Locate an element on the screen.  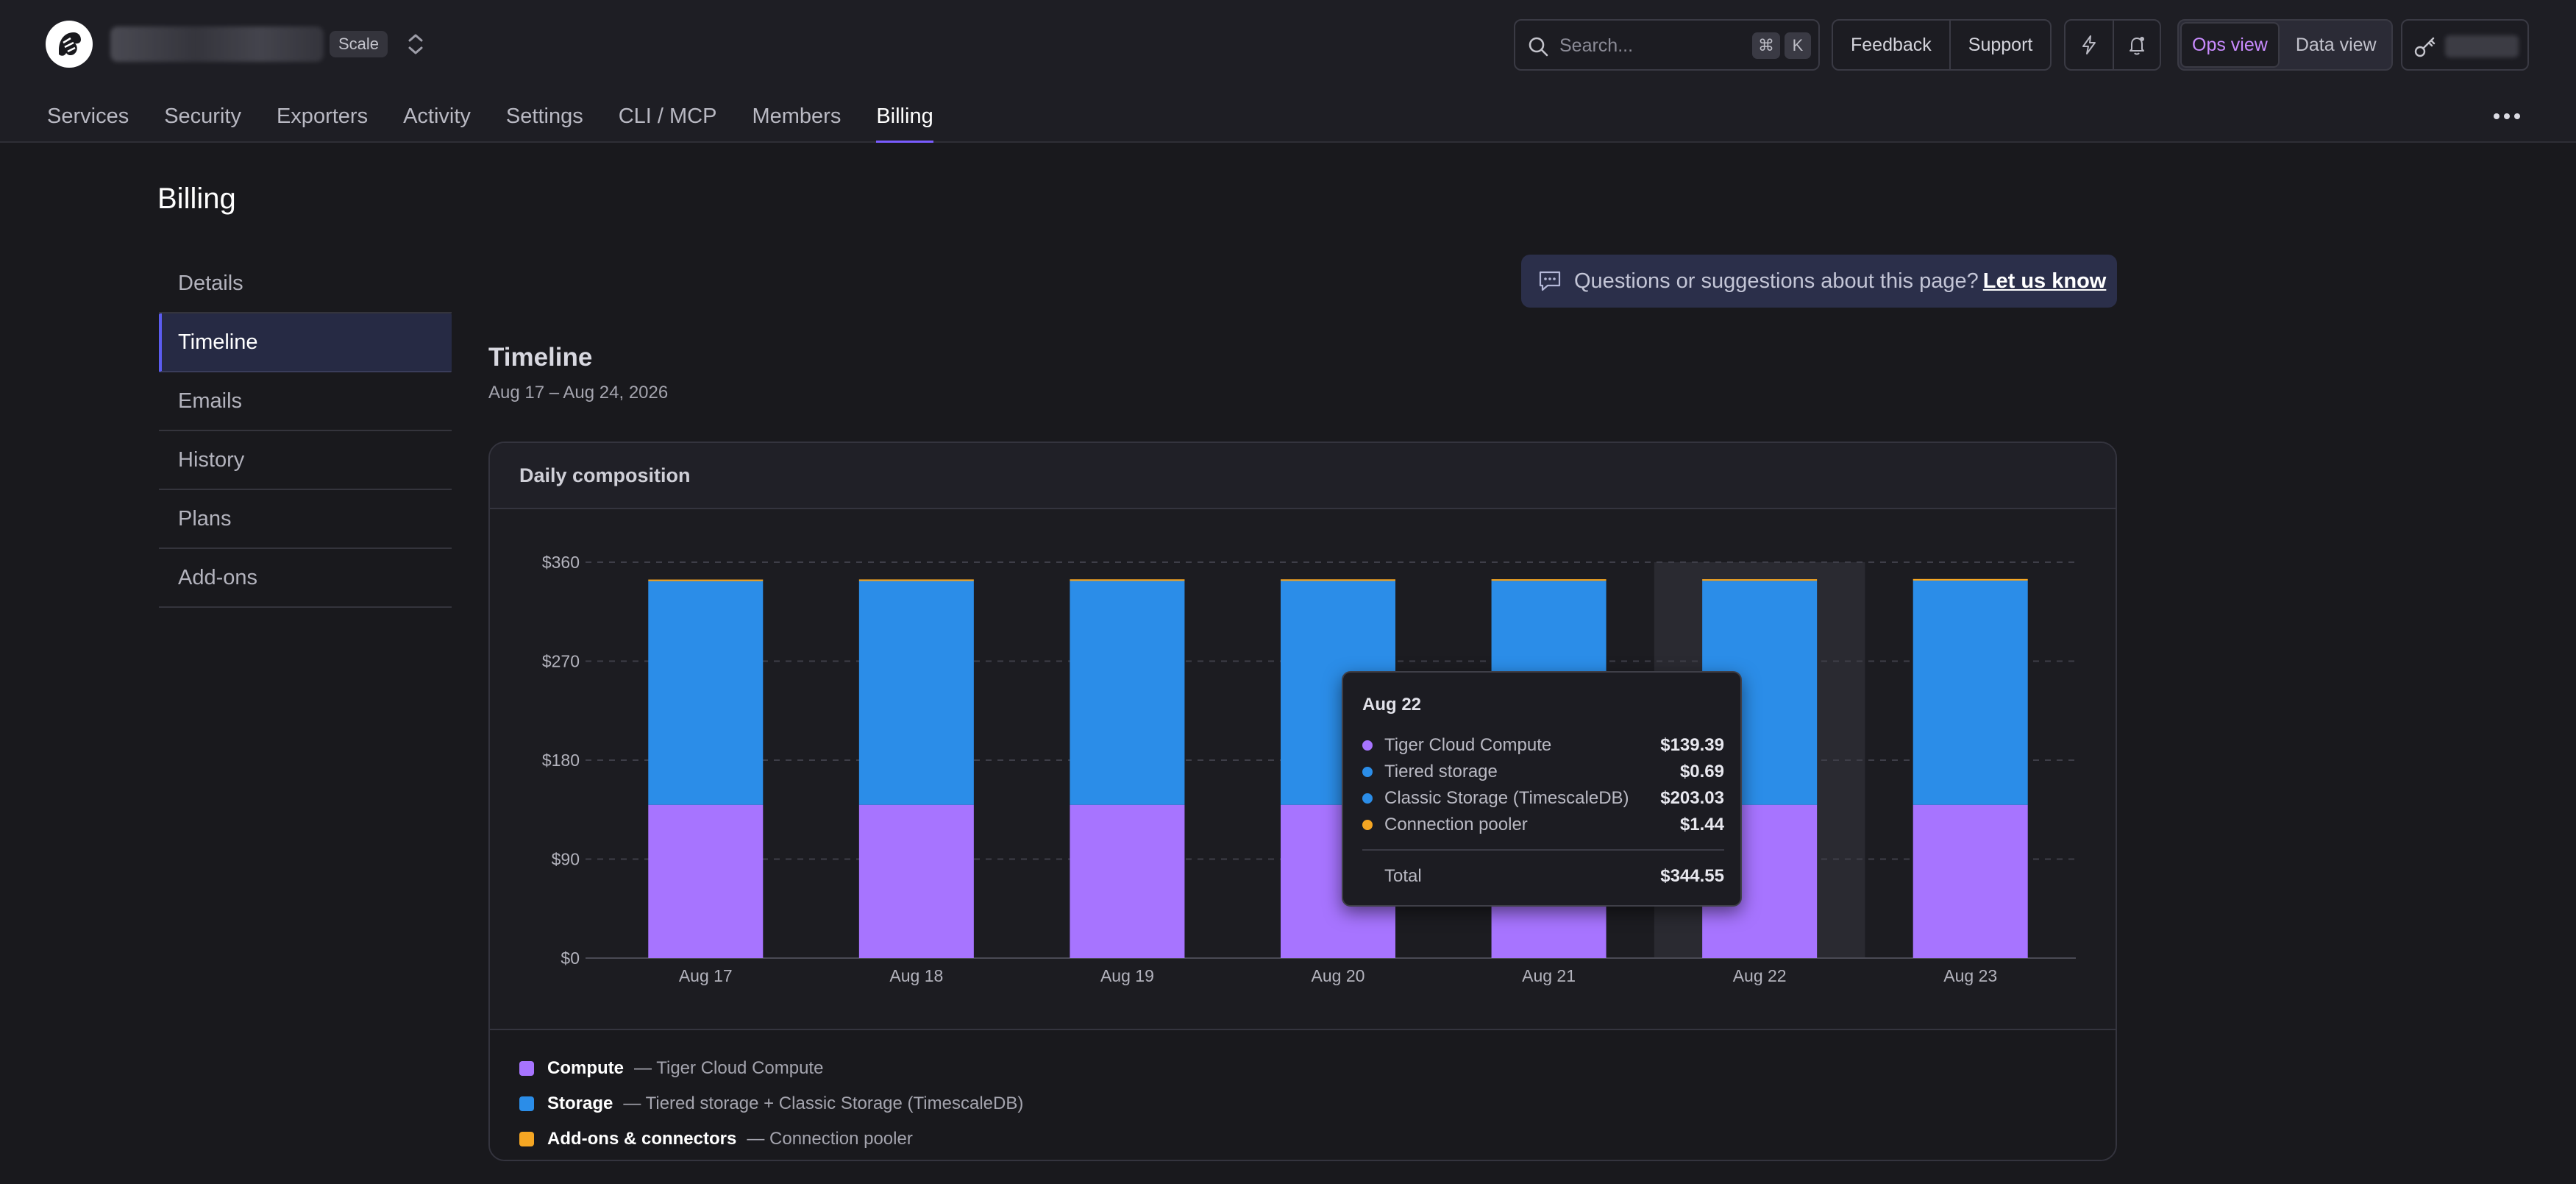
ops-view-button: Ops view is located at coordinates (2230, 45).